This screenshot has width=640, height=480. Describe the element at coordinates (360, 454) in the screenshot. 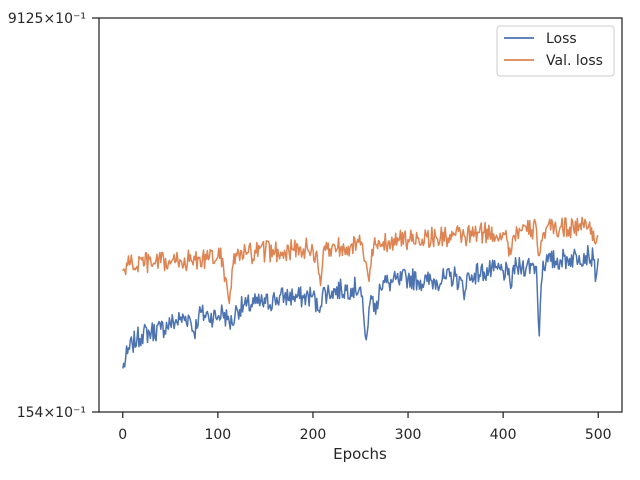

I see `x-axis-label: Epochs` at that location.